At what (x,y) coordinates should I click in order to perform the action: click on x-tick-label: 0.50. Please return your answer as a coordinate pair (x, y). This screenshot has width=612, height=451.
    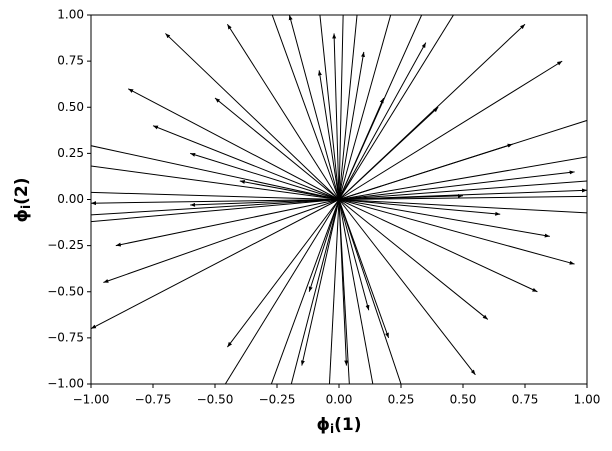
    Looking at the image, I should click on (463, 400).